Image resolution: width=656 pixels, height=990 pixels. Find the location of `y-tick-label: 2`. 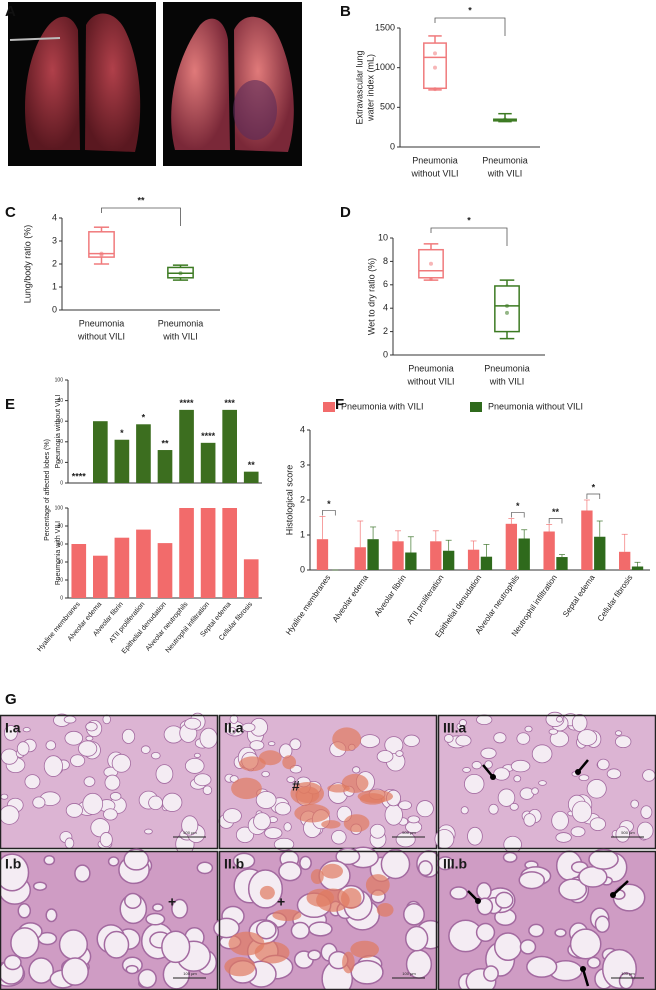

y-tick-label: 2 is located at coordinates (302, 499).